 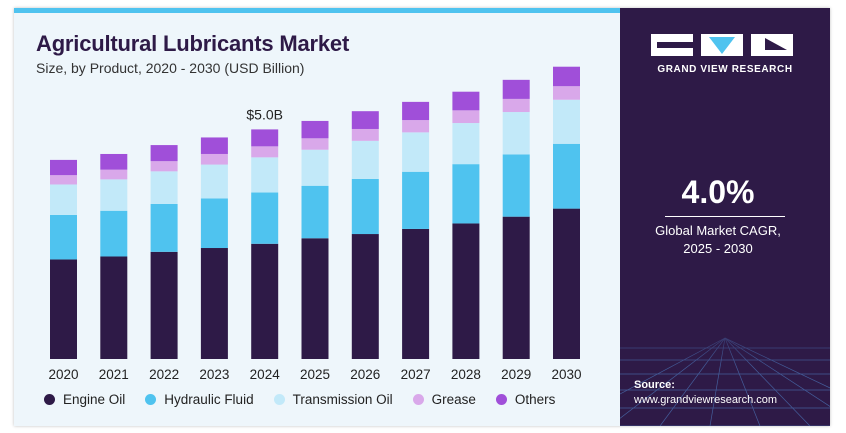 What do you see at coordinates (164, 227) in the screenshot?
I see `bar-segment-hydraulic-fluid-2022` at bounding box center [164, 227].